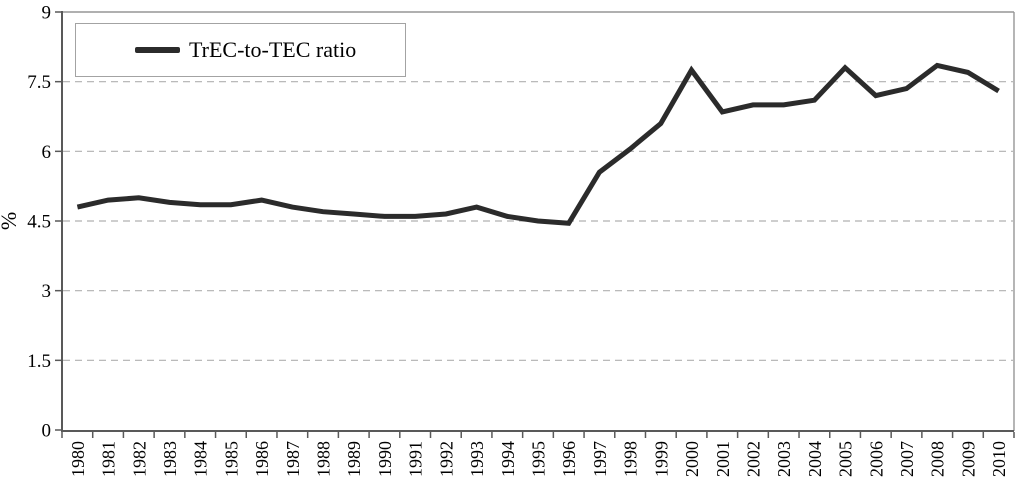 The image size is (1024, 481). I want to click on y-axis-title: %, so click(10, 221).